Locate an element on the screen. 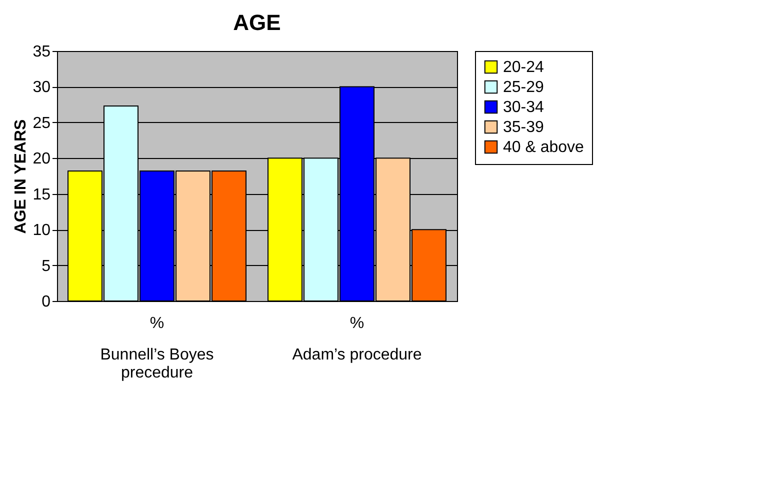  y-axis-title: AGE IN YEARS is located at coordinates (21, 176).